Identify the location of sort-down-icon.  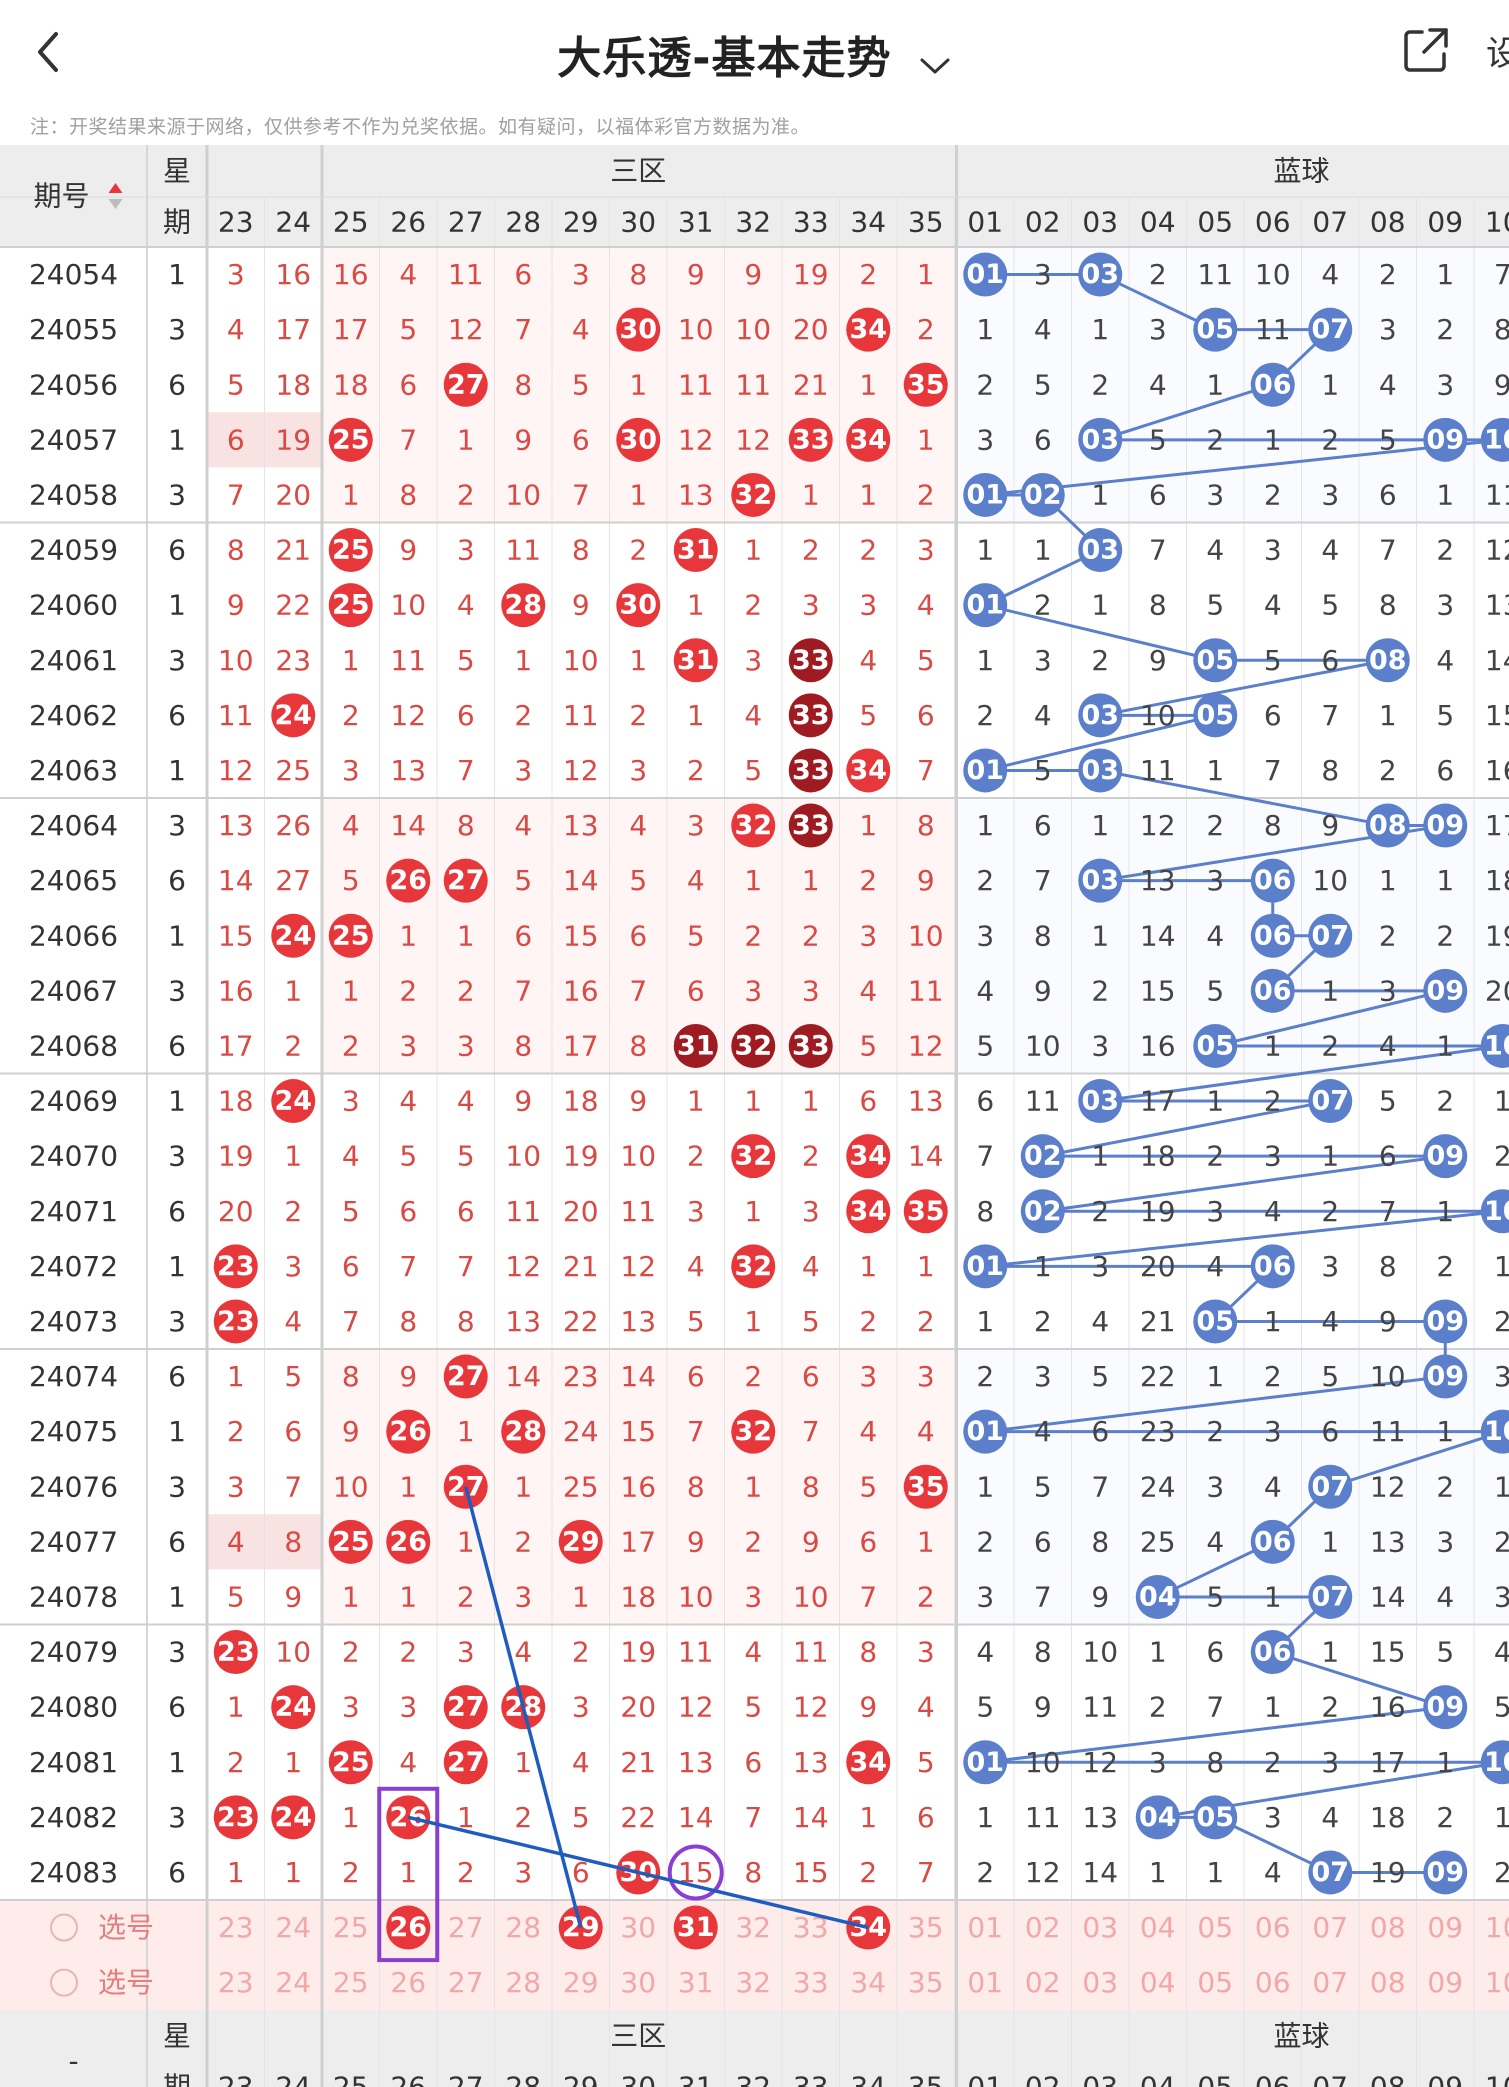
(115, 204).